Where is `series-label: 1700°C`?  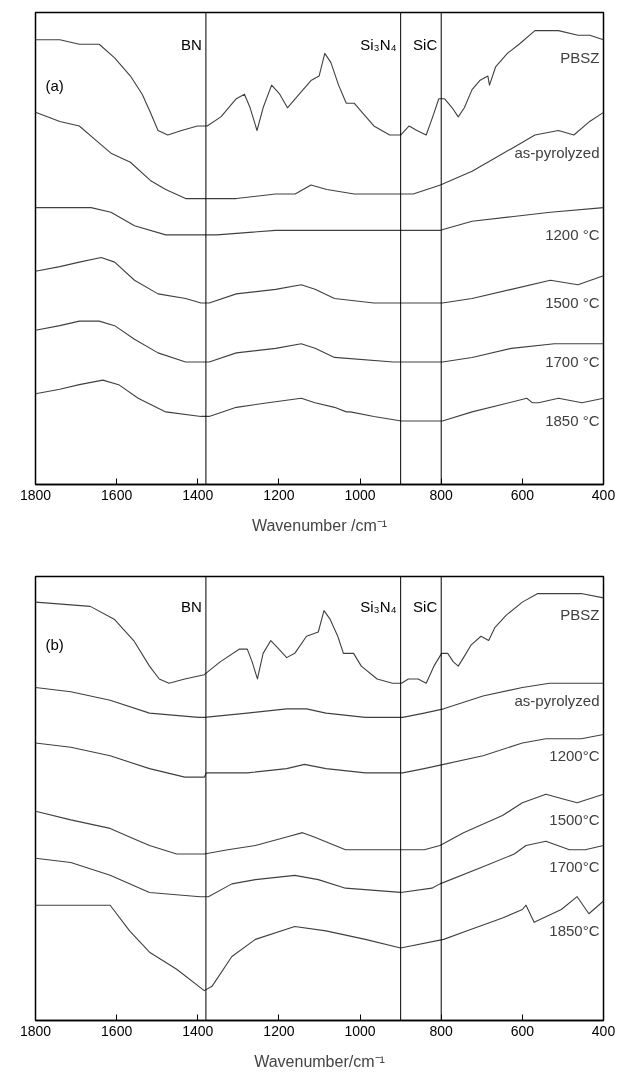 series-label: 1700°C is located at coordinates (574, 867).